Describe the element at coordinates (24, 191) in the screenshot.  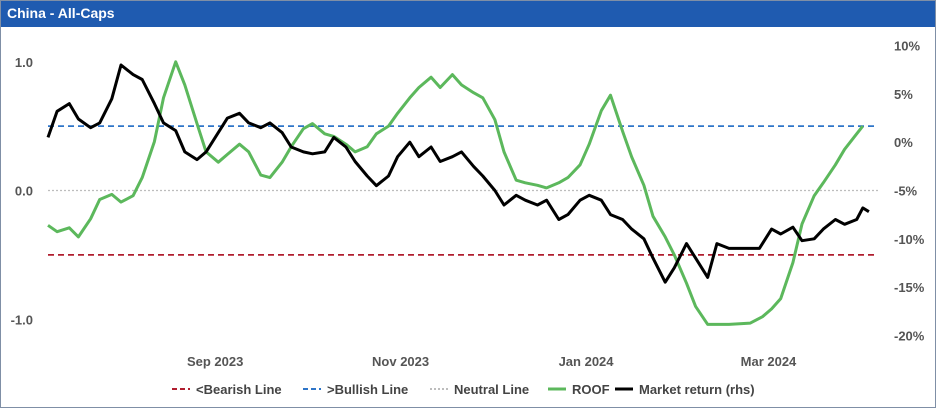
I see `y-left-tick-label: 0.0` at that location.